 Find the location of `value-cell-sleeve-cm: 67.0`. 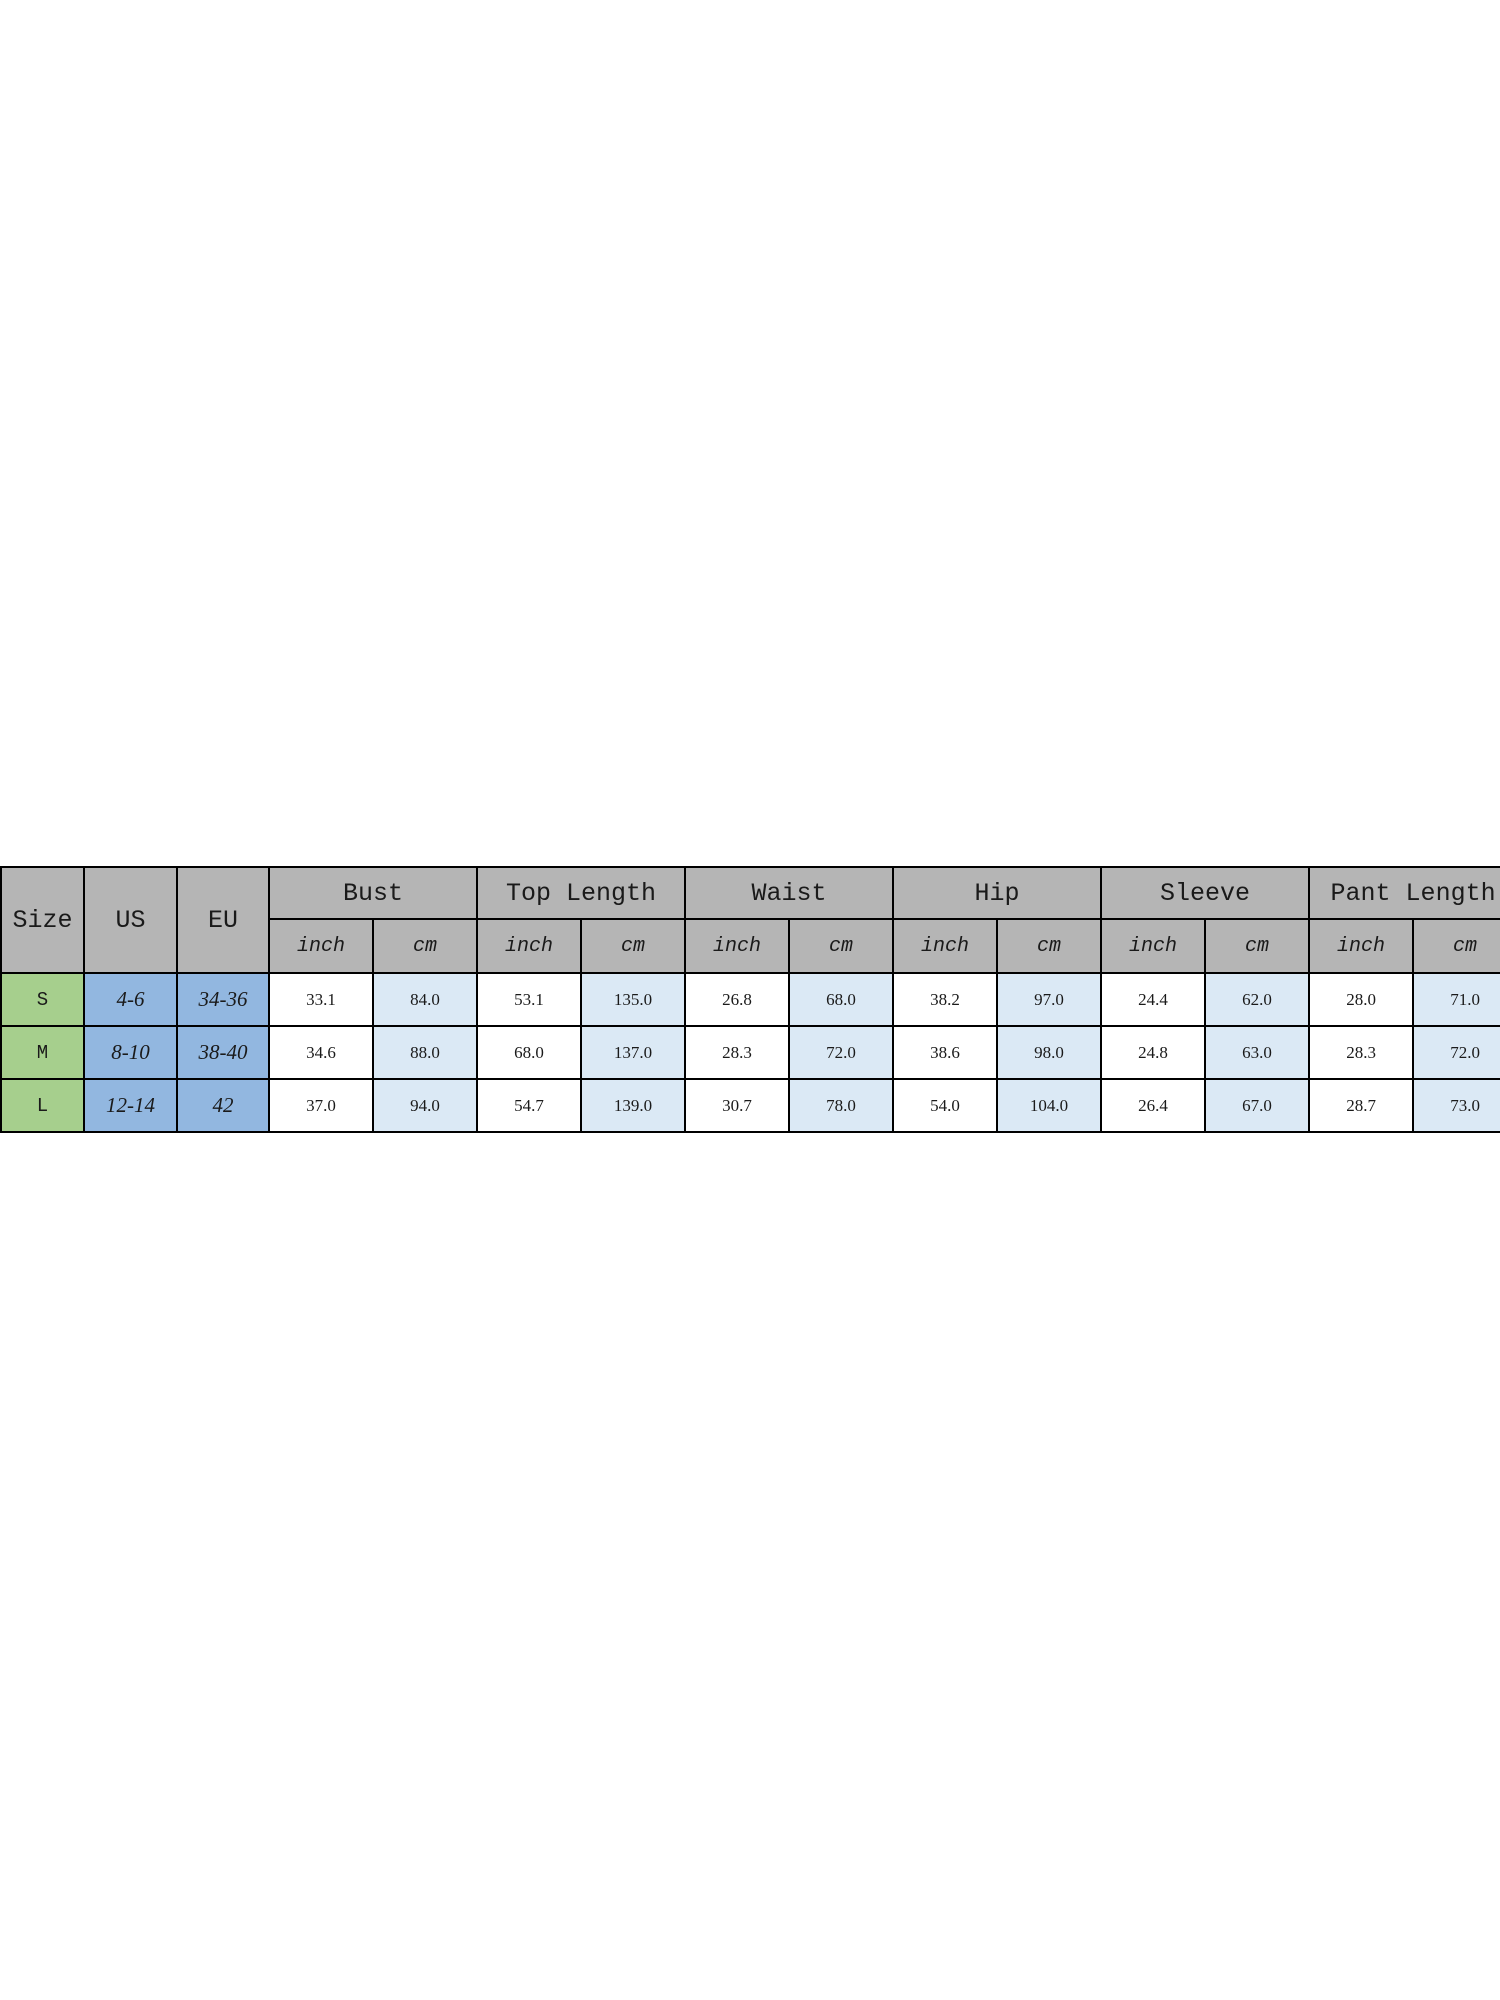

value-cell-sleeve-cm: 67.0 is located at coordinates (1257, 1105).